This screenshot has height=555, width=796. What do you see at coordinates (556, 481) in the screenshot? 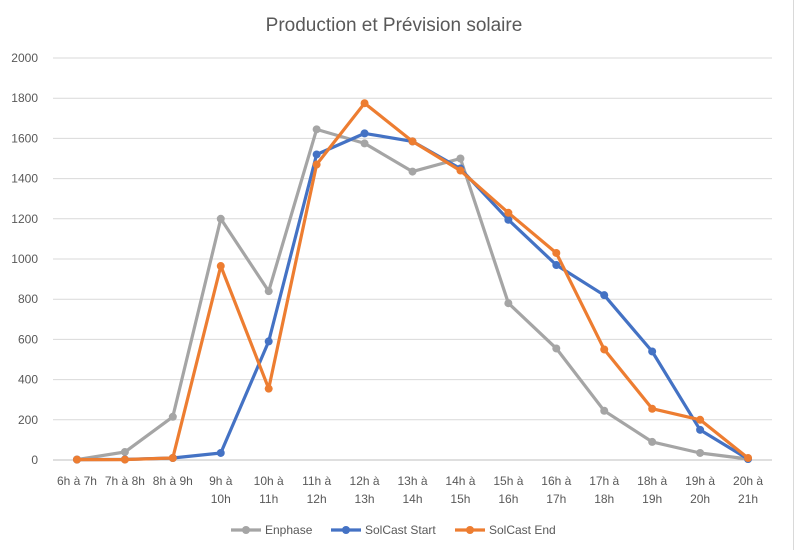
I see `x-tick-label: 16h à` at bounding box center [556, 481].